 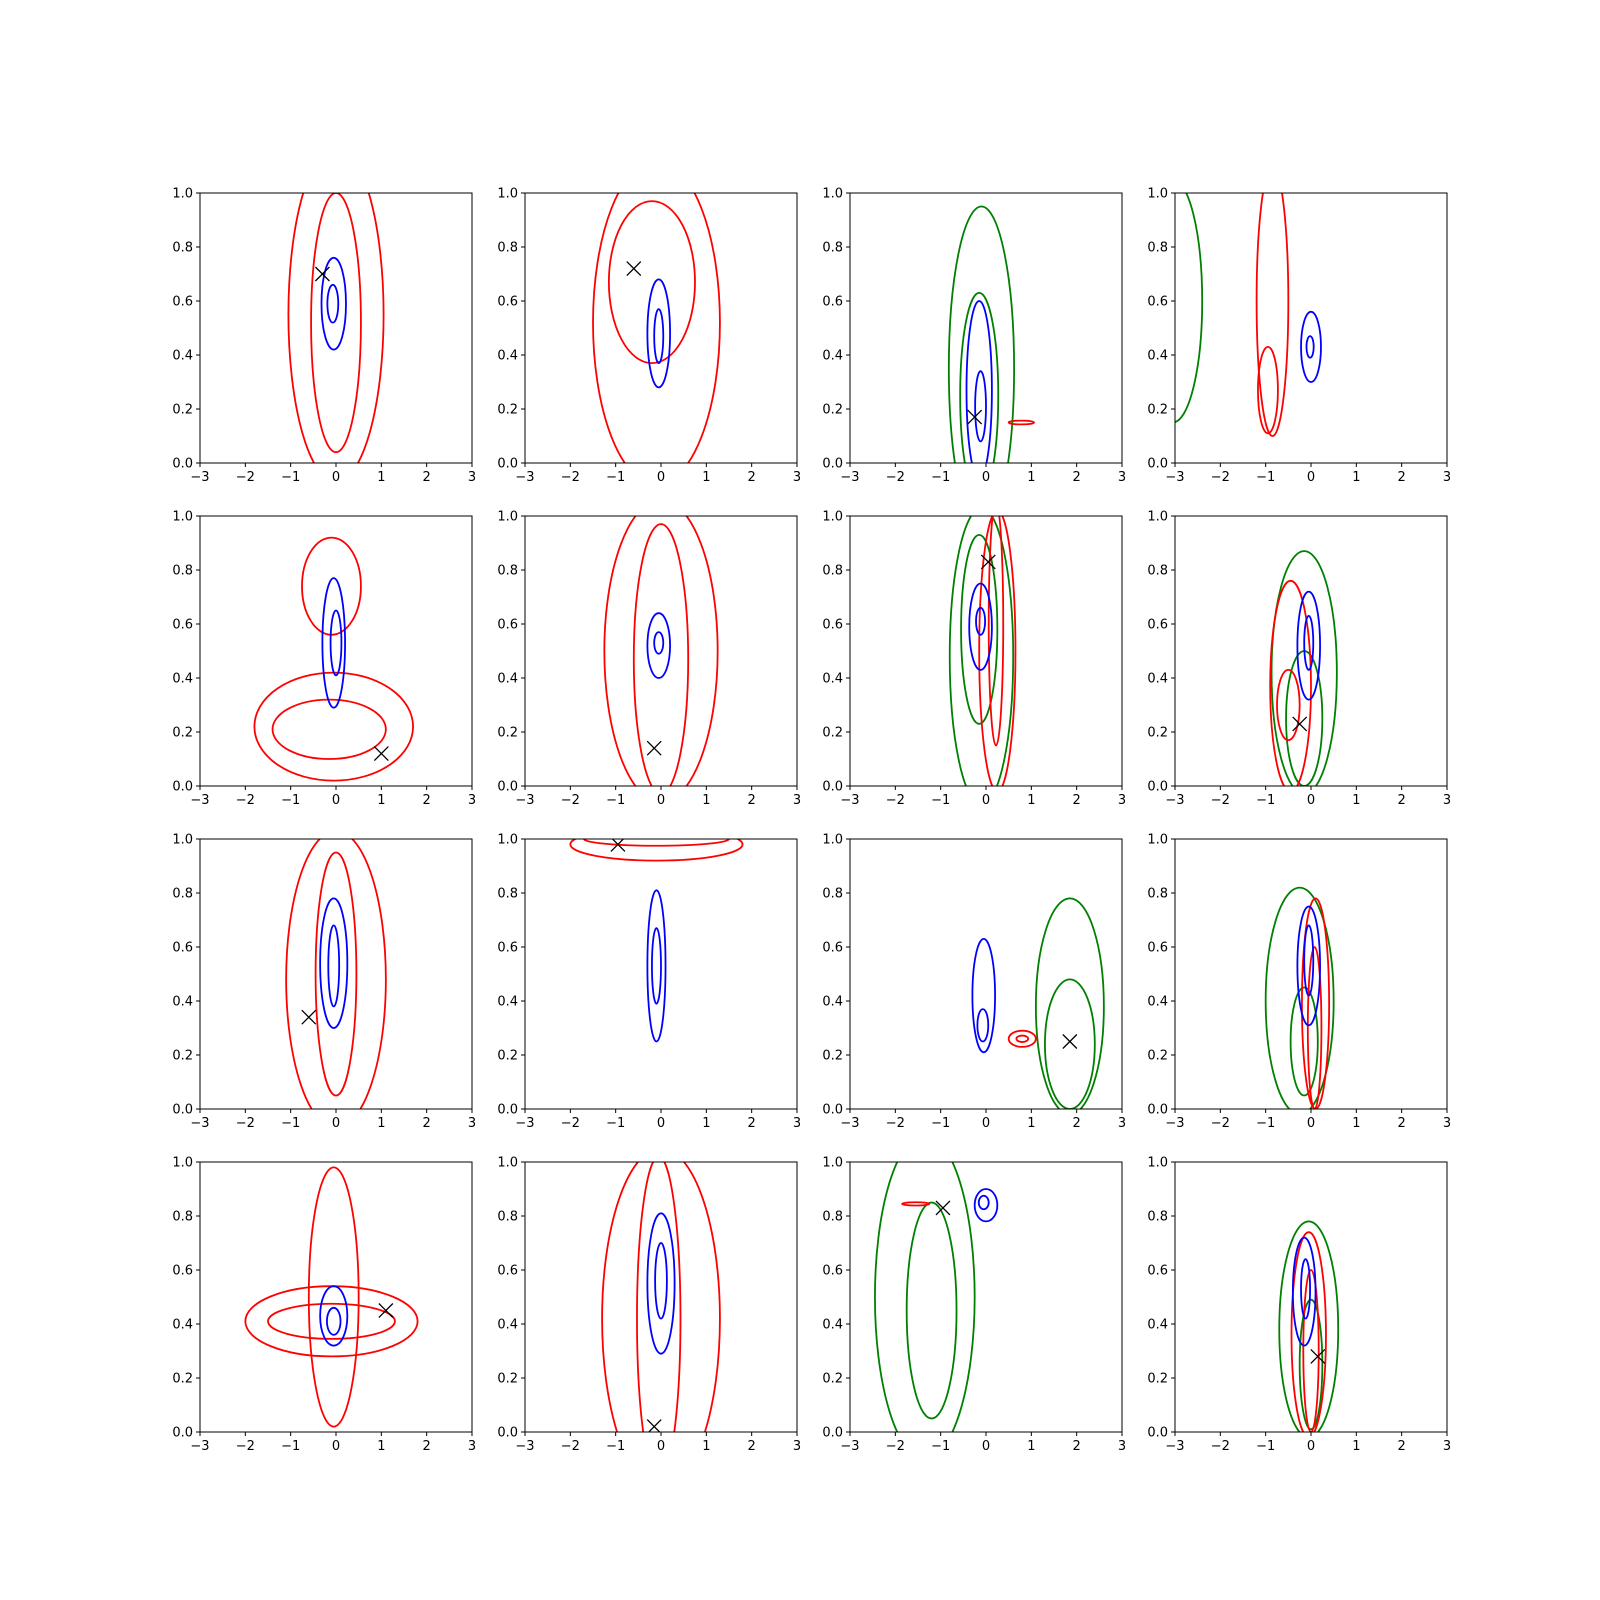 I want to click on subplot-1-0: −3 −2 −1 0 1 2 3 0.0 0.2 0.4 0.6 0.8 1.0, so click(x=324, y=659).